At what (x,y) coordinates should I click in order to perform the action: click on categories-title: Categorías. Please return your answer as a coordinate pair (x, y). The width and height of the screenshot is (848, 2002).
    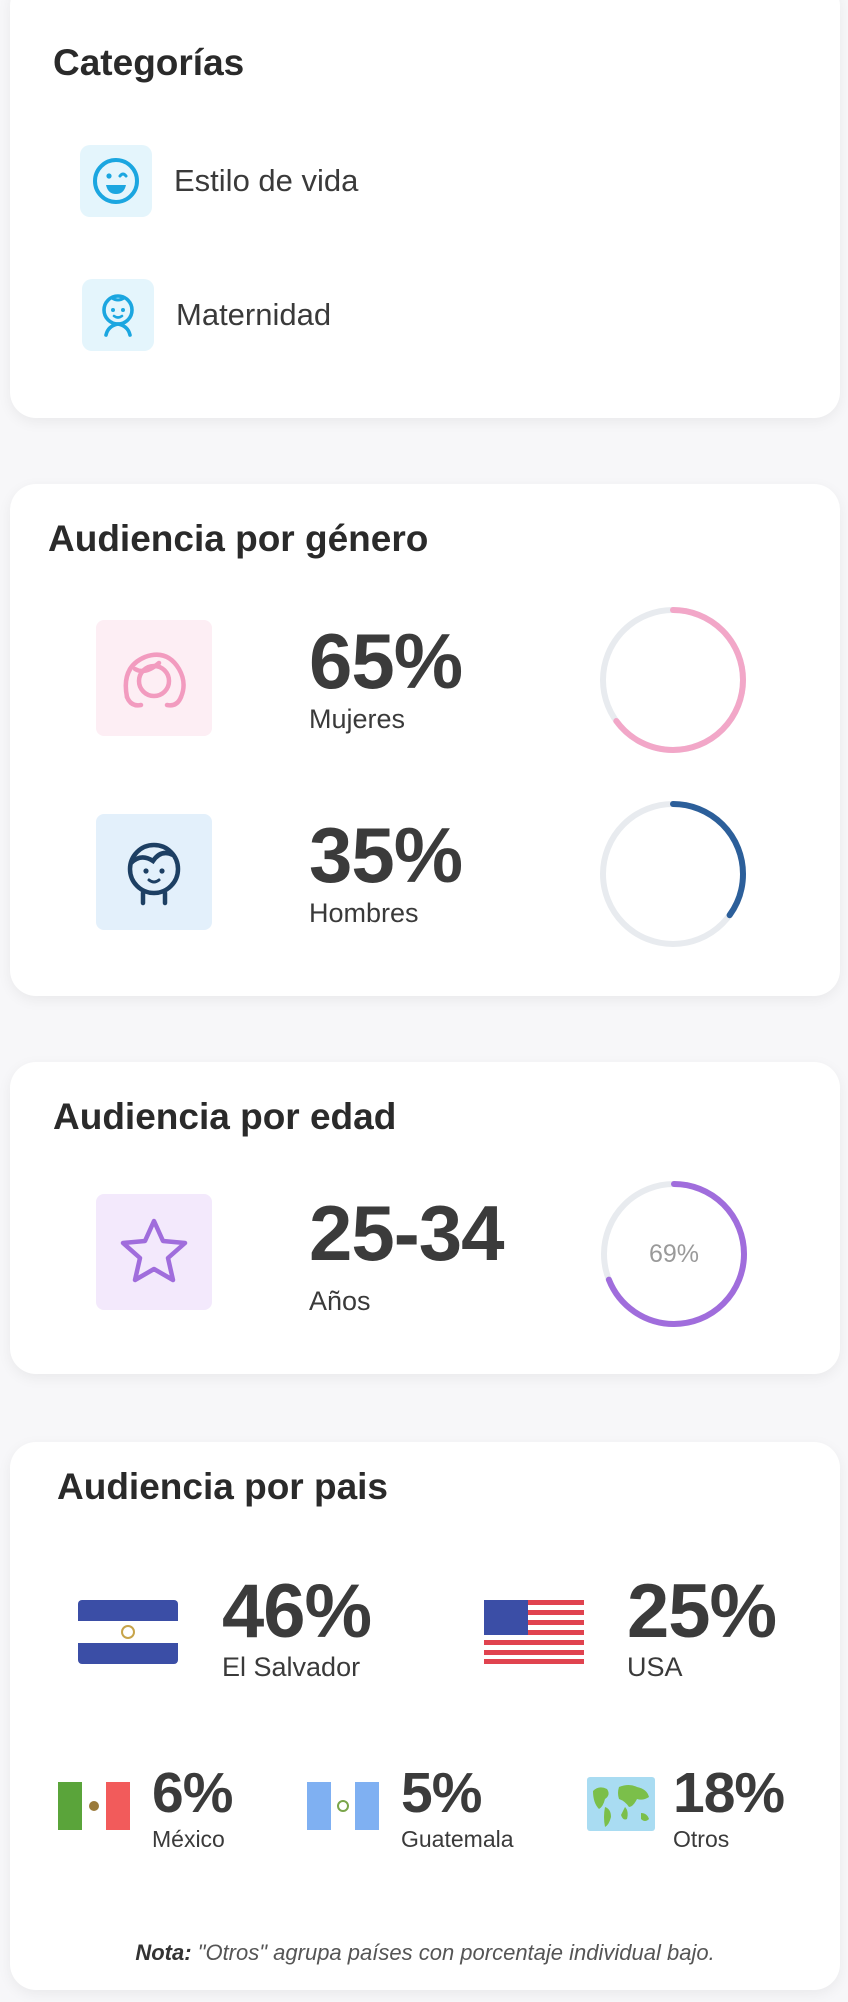
    Looking at the image, I should click on (149, 62).